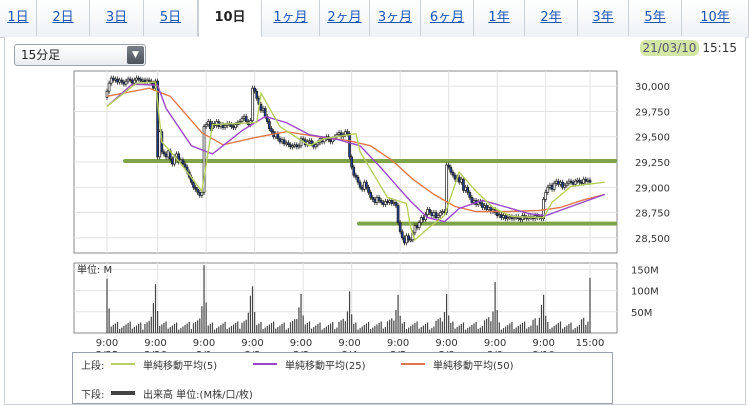  I want to click on tab-8: 3ヶ月, so click(395, 18).